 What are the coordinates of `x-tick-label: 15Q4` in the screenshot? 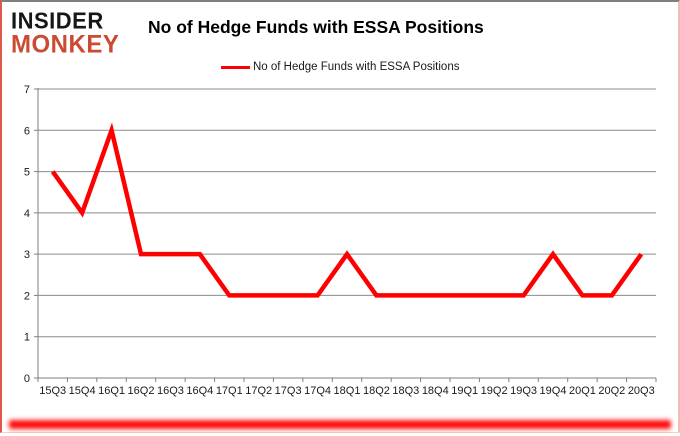 It's located at (82, 391).